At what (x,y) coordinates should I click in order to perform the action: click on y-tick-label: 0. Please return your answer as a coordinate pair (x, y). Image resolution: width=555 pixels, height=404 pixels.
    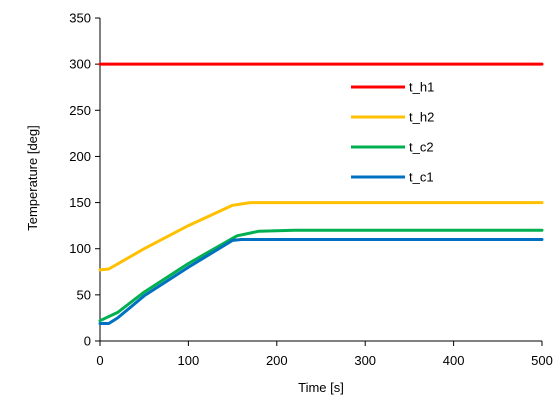
    Looking at the image, I should click on (87, 341).